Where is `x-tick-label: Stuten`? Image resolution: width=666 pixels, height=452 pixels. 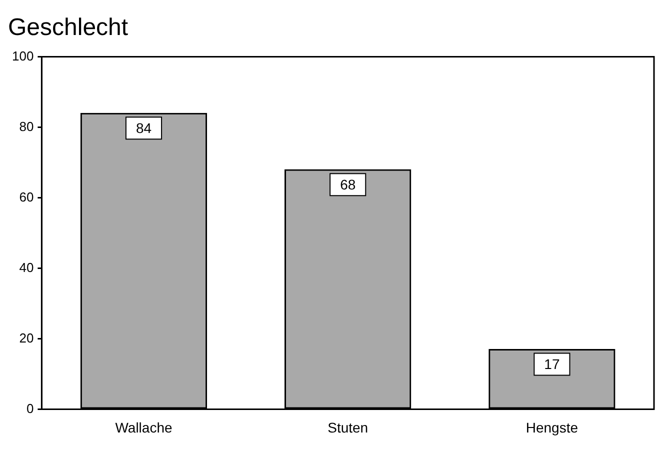 x-tick-label: Stuten is located at coordinates (348, 427).